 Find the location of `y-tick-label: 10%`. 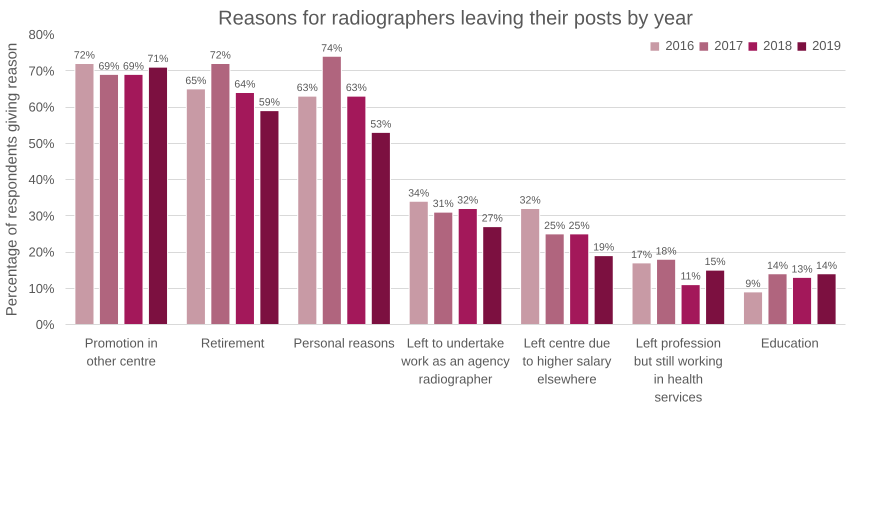

y-tick-label: 10% is located at coordinates (41, 288).